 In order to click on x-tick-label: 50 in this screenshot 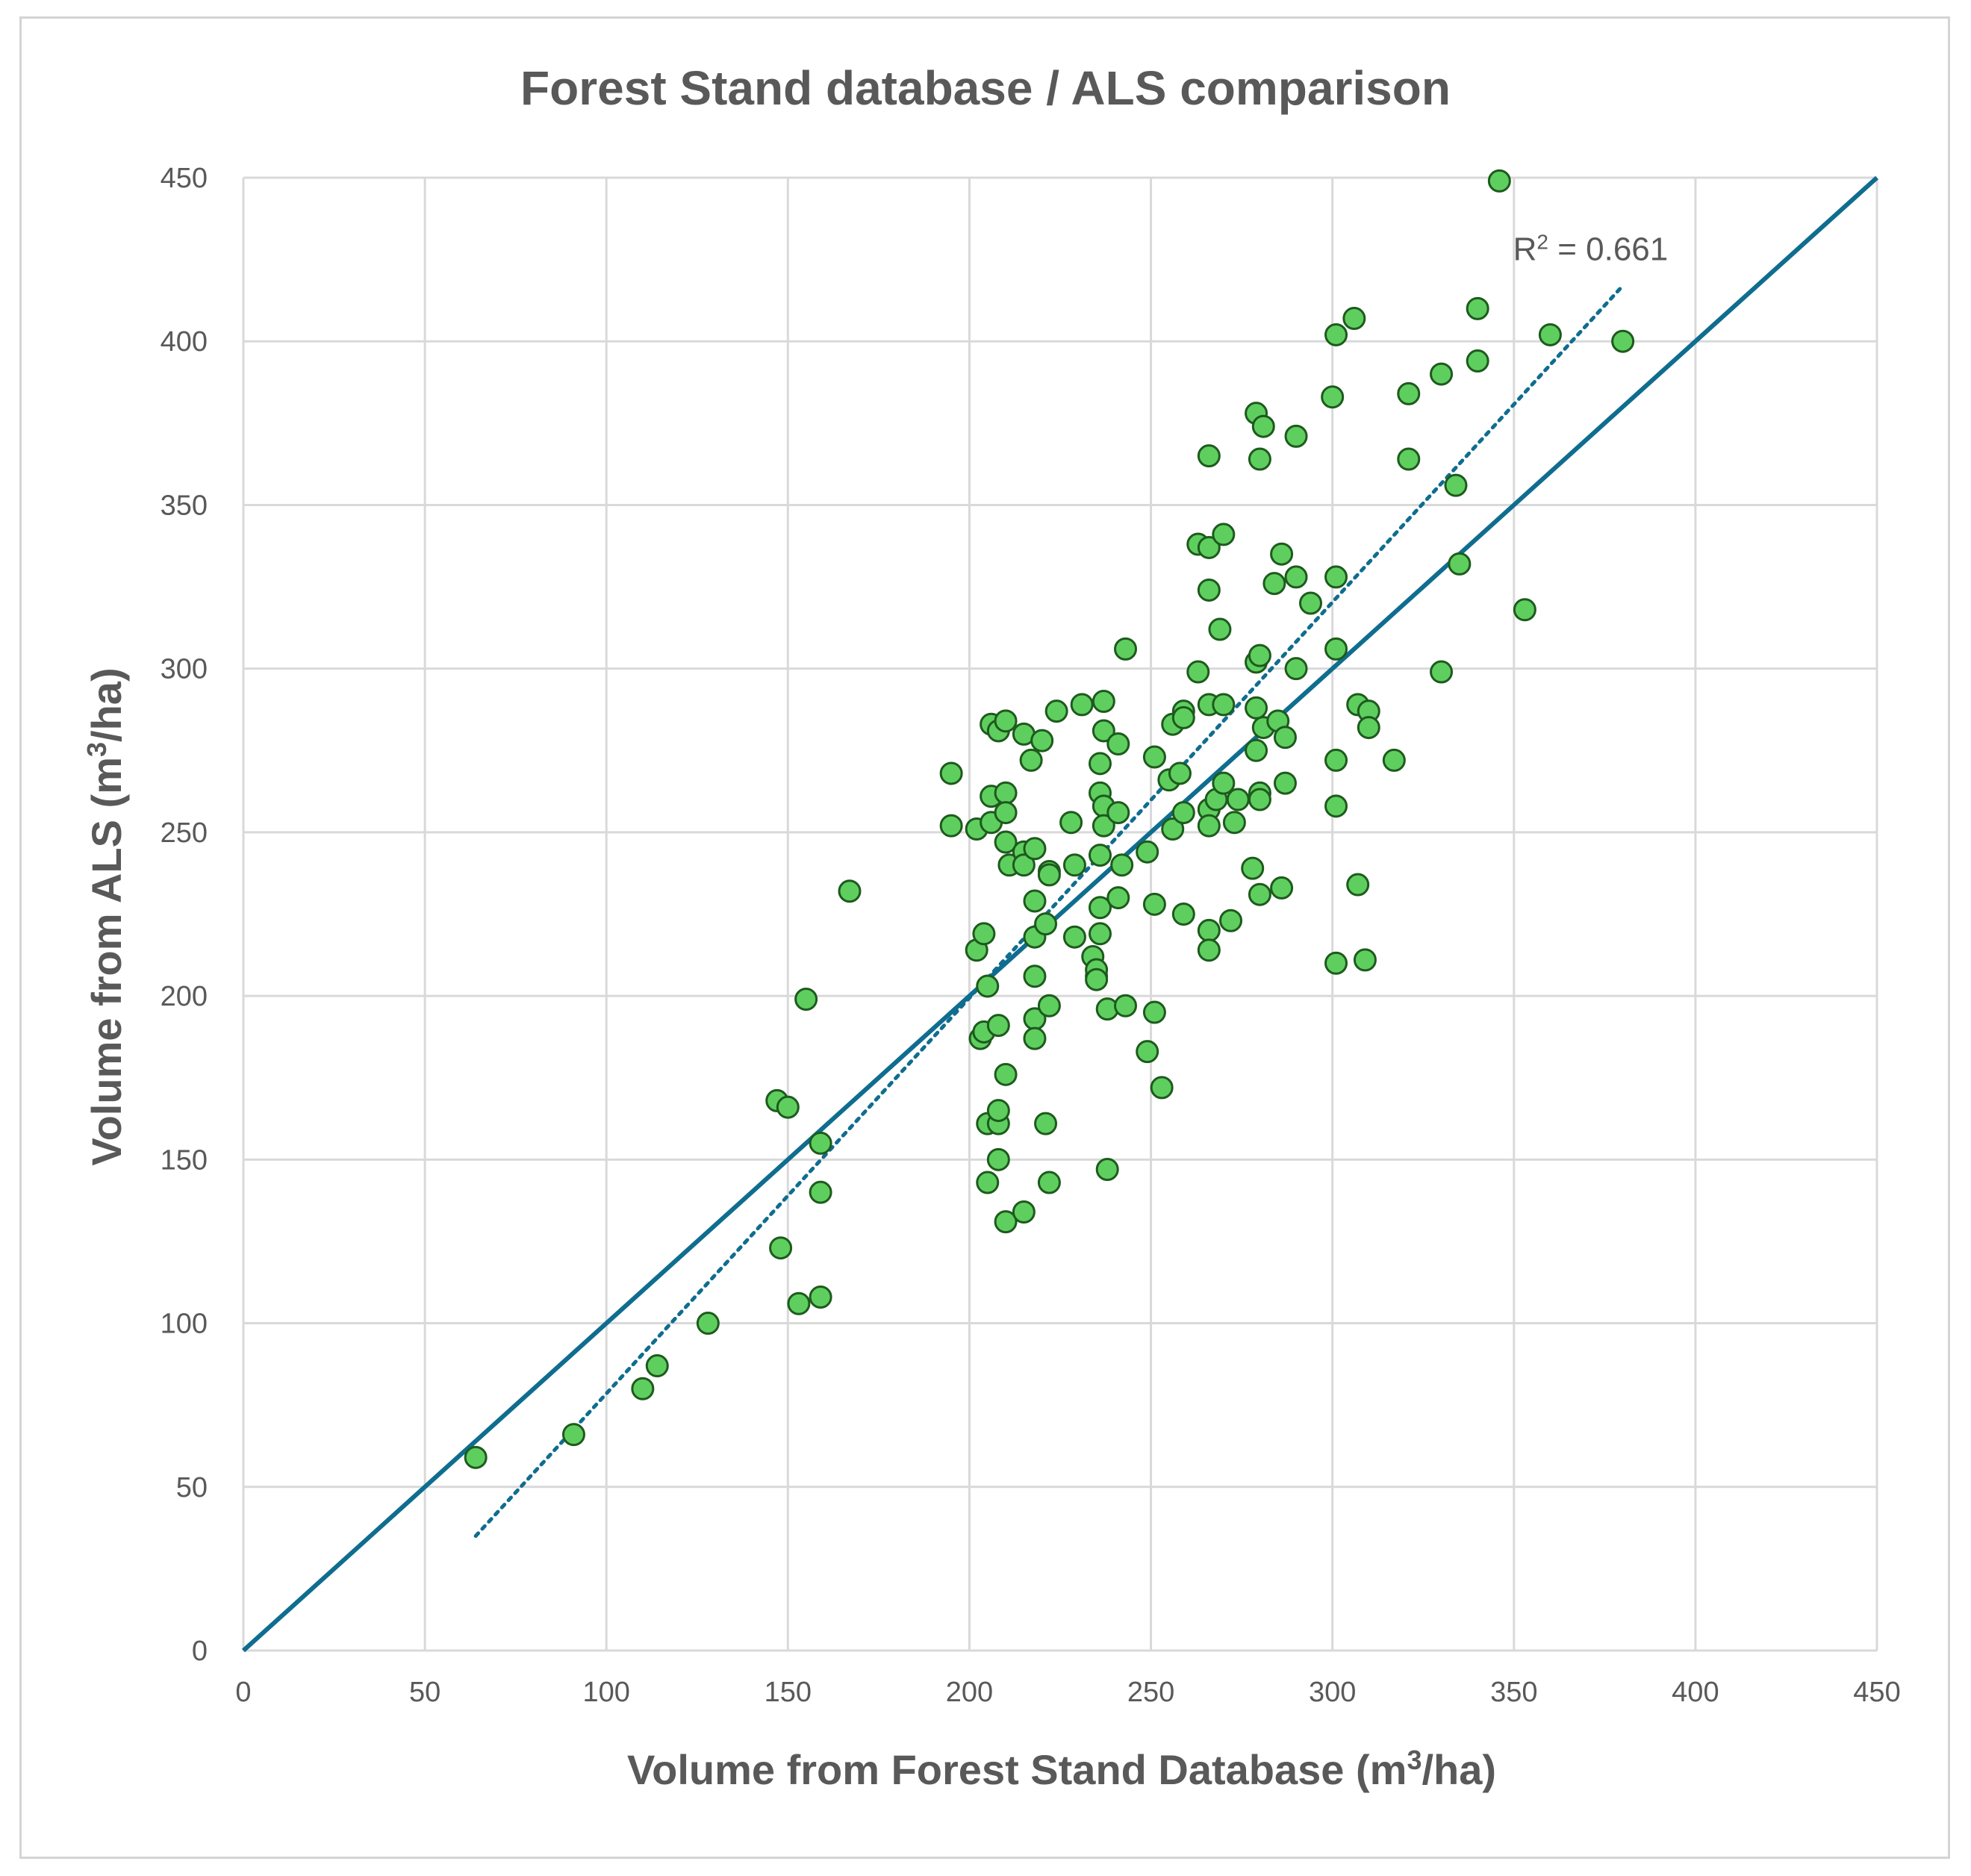, I will do `click(424, 1693)`.